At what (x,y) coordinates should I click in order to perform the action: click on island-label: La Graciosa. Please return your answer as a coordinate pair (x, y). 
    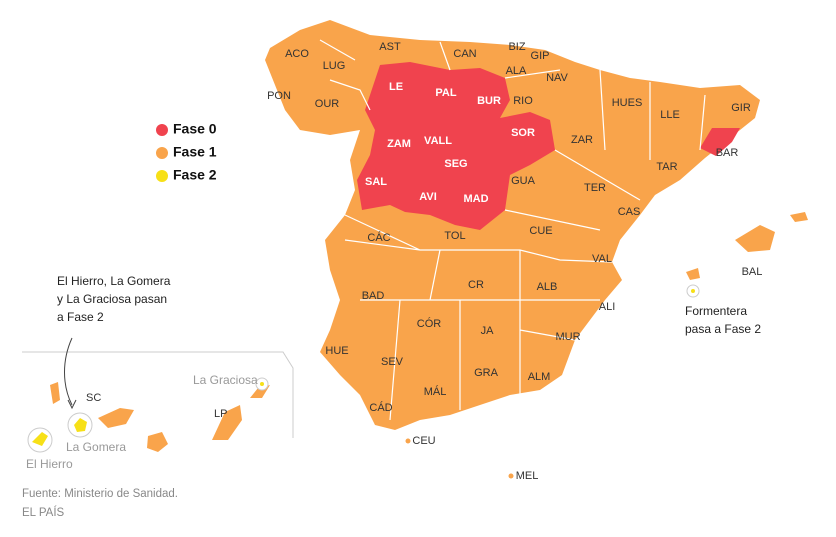
    Looking at the image, I should click on (225, 380).